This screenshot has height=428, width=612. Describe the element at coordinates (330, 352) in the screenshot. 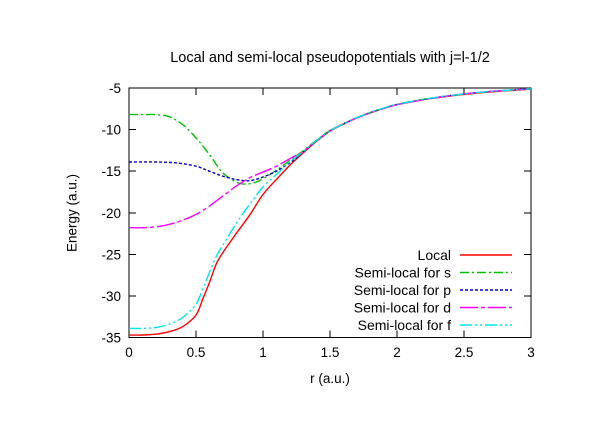

I see `x-tick-label: 1.5` at that location.